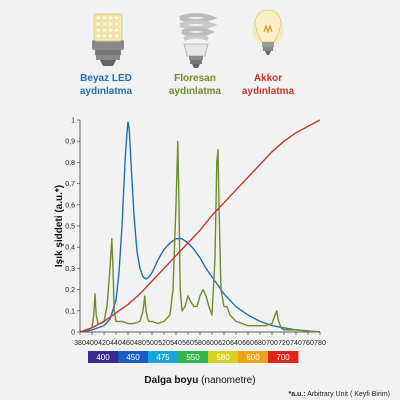 Image resolution: width=400 pixels, height=400 pixels. What do you see at coordinates (195, 78) in the screenshot?
I see `legend-fluorescent-line1: Floresan` at bounding box center [195, 78].